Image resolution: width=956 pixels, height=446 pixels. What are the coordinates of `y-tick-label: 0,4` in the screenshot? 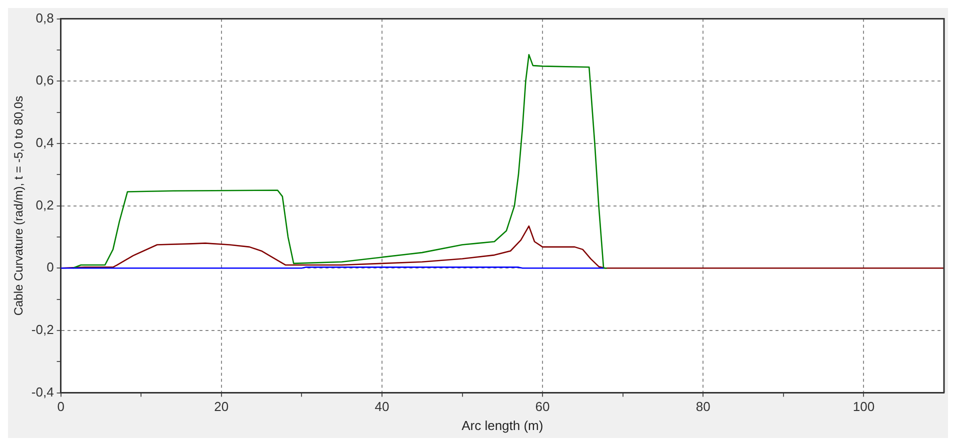 It's located at (45, 142).